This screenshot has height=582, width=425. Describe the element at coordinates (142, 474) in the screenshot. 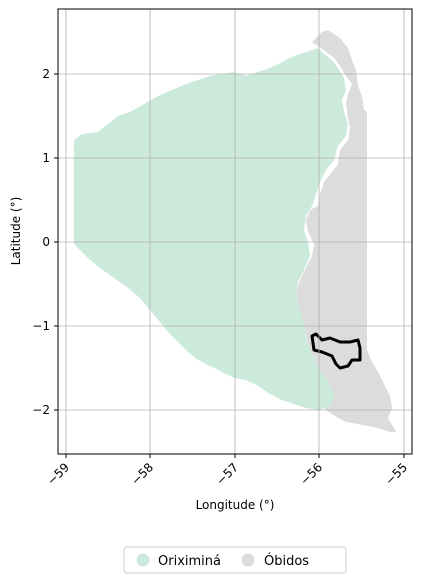

I see `x-tick-label: −58` at that location.